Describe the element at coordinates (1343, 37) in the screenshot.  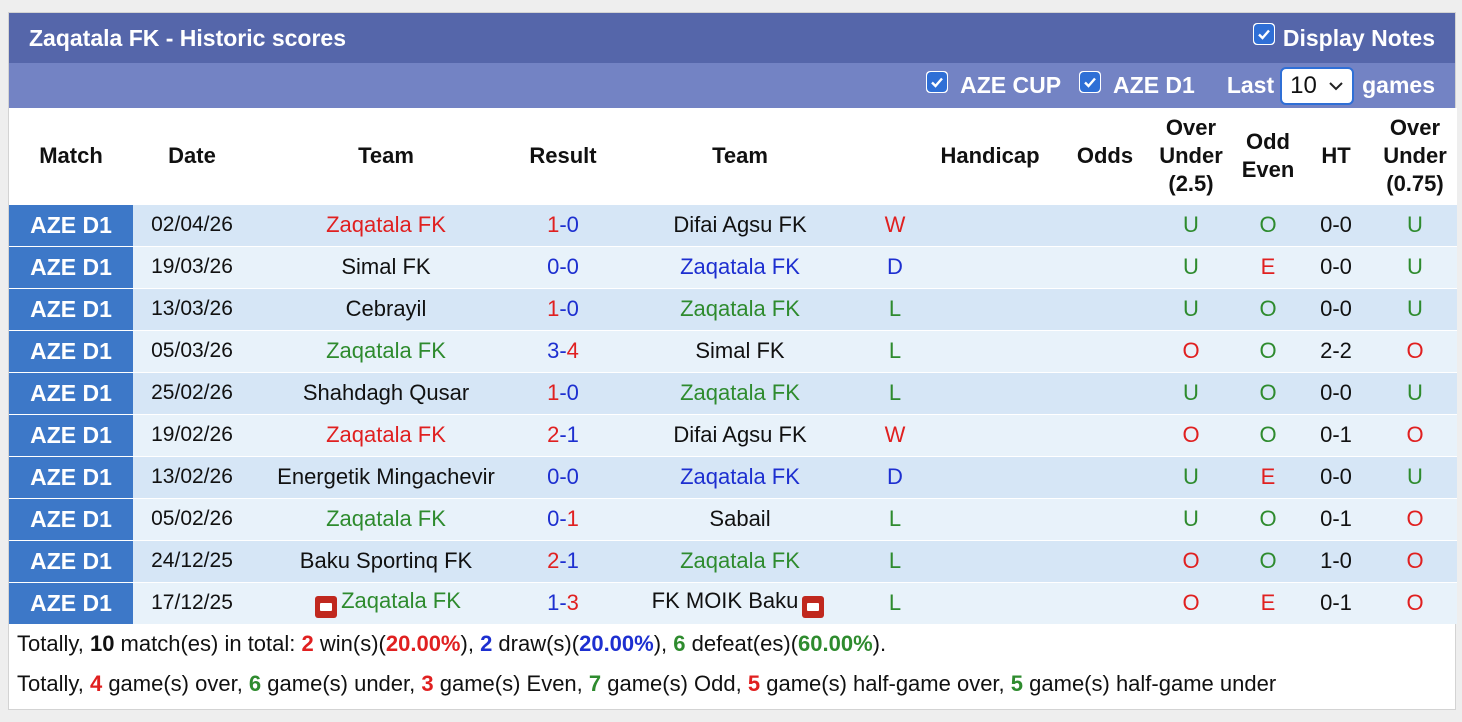
I see `display-notes-toggle: Display Notes` at that location.